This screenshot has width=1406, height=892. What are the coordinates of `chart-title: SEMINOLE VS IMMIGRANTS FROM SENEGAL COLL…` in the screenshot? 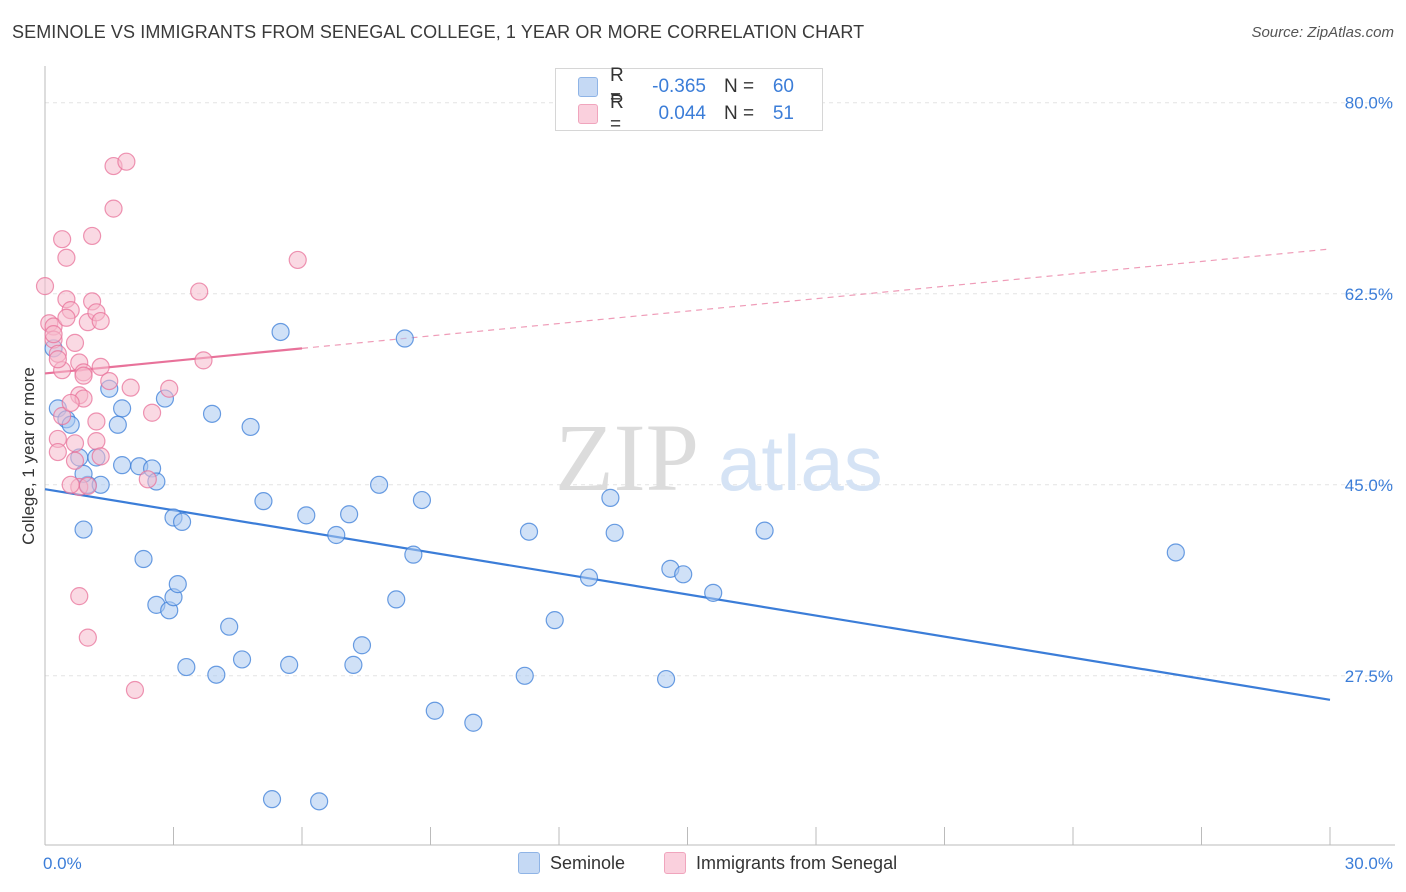 It's located at (438, 32).